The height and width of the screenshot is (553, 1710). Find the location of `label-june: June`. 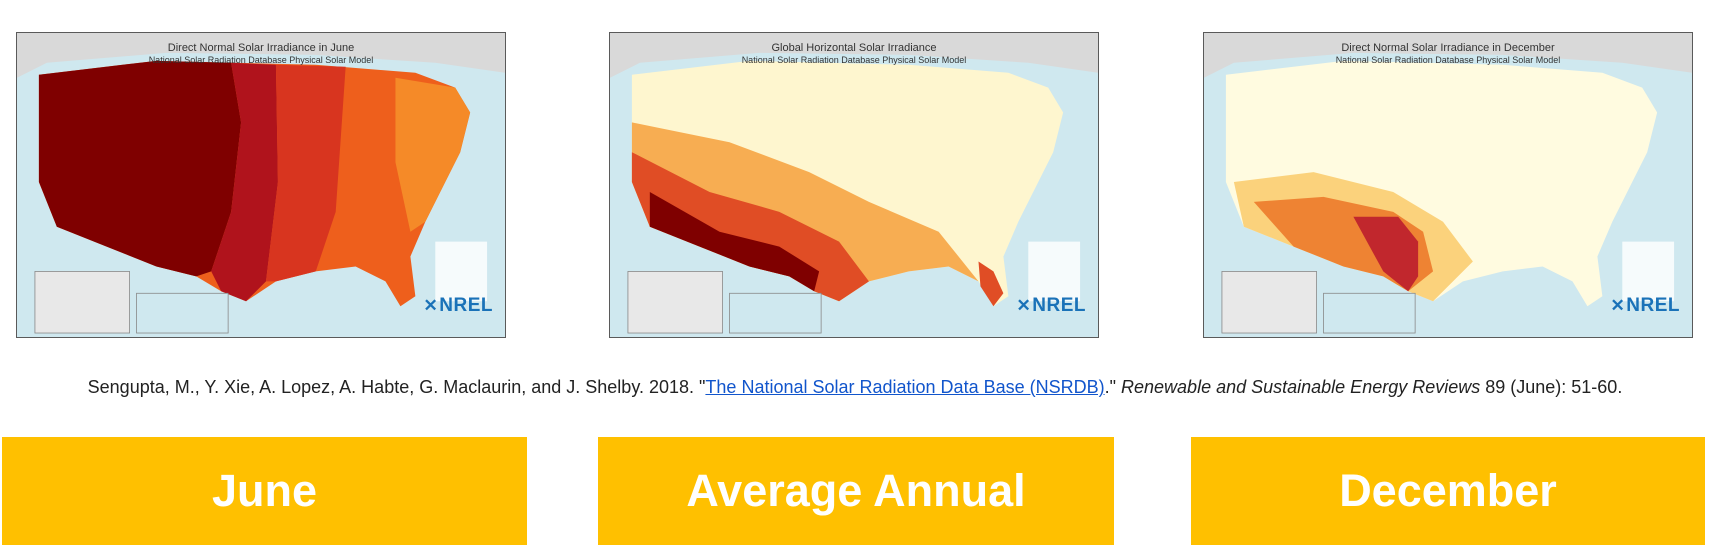

label-june: June is located at coordinates (264, 490).